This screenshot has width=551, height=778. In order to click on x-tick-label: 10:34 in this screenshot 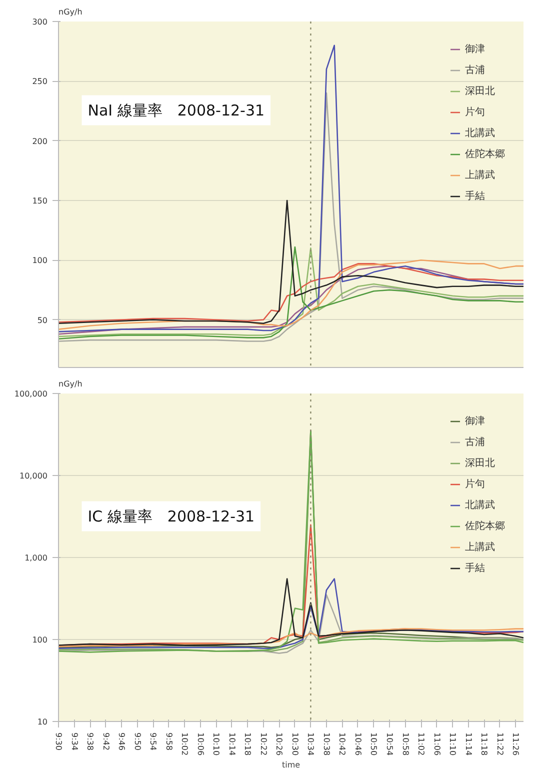, I will do `click(311, 744)`.